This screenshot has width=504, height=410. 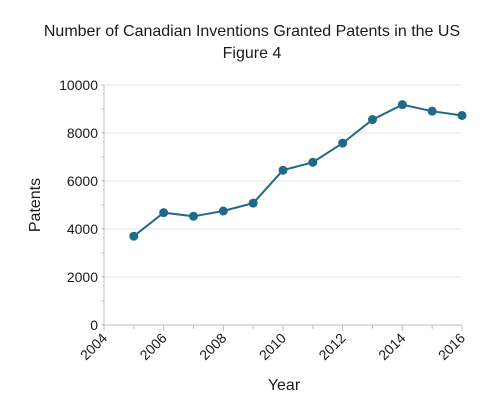 I want to click on x-axis-label: Year, so click(x=284, y=385).